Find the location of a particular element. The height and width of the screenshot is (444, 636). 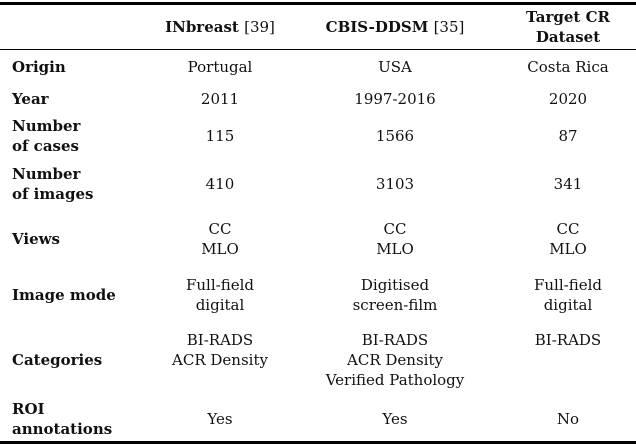

dataset-name-line: Target CR is located at coordinates (568, 17).